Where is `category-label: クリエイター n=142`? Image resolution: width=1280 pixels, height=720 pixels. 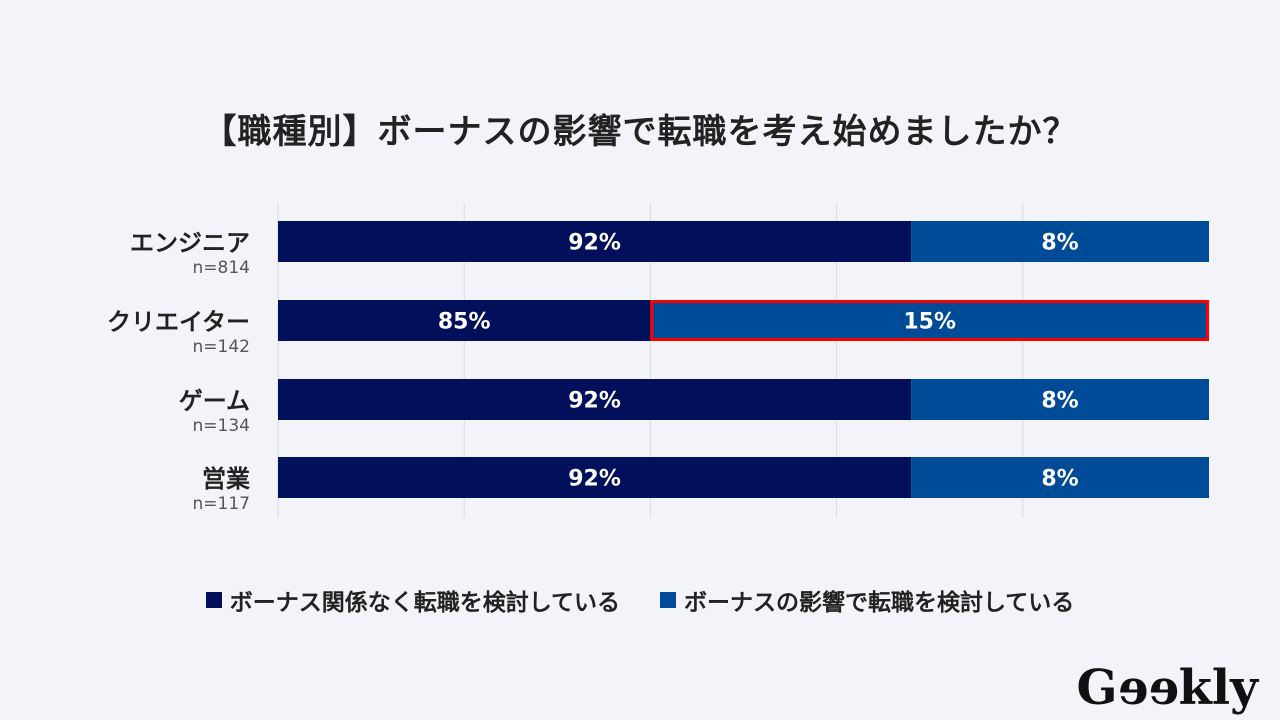
category-label: クリエイター n=142 is located at coordinates (178, 329).